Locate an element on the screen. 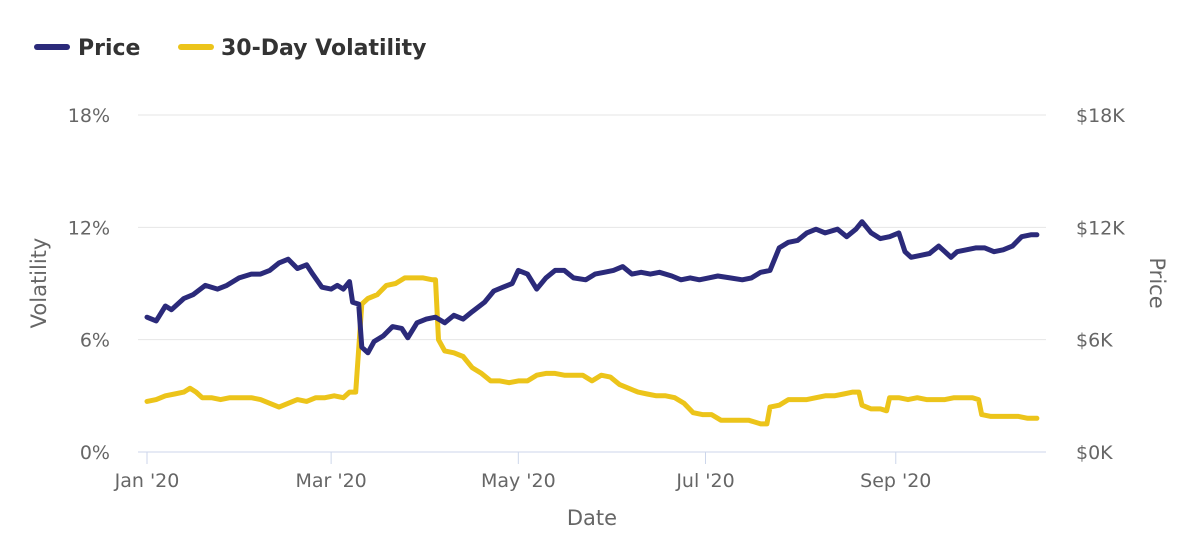 The width and height of the screenshot is (1200, 560). y-right-tick-label: $12K is located at coordinates (1100, 228).